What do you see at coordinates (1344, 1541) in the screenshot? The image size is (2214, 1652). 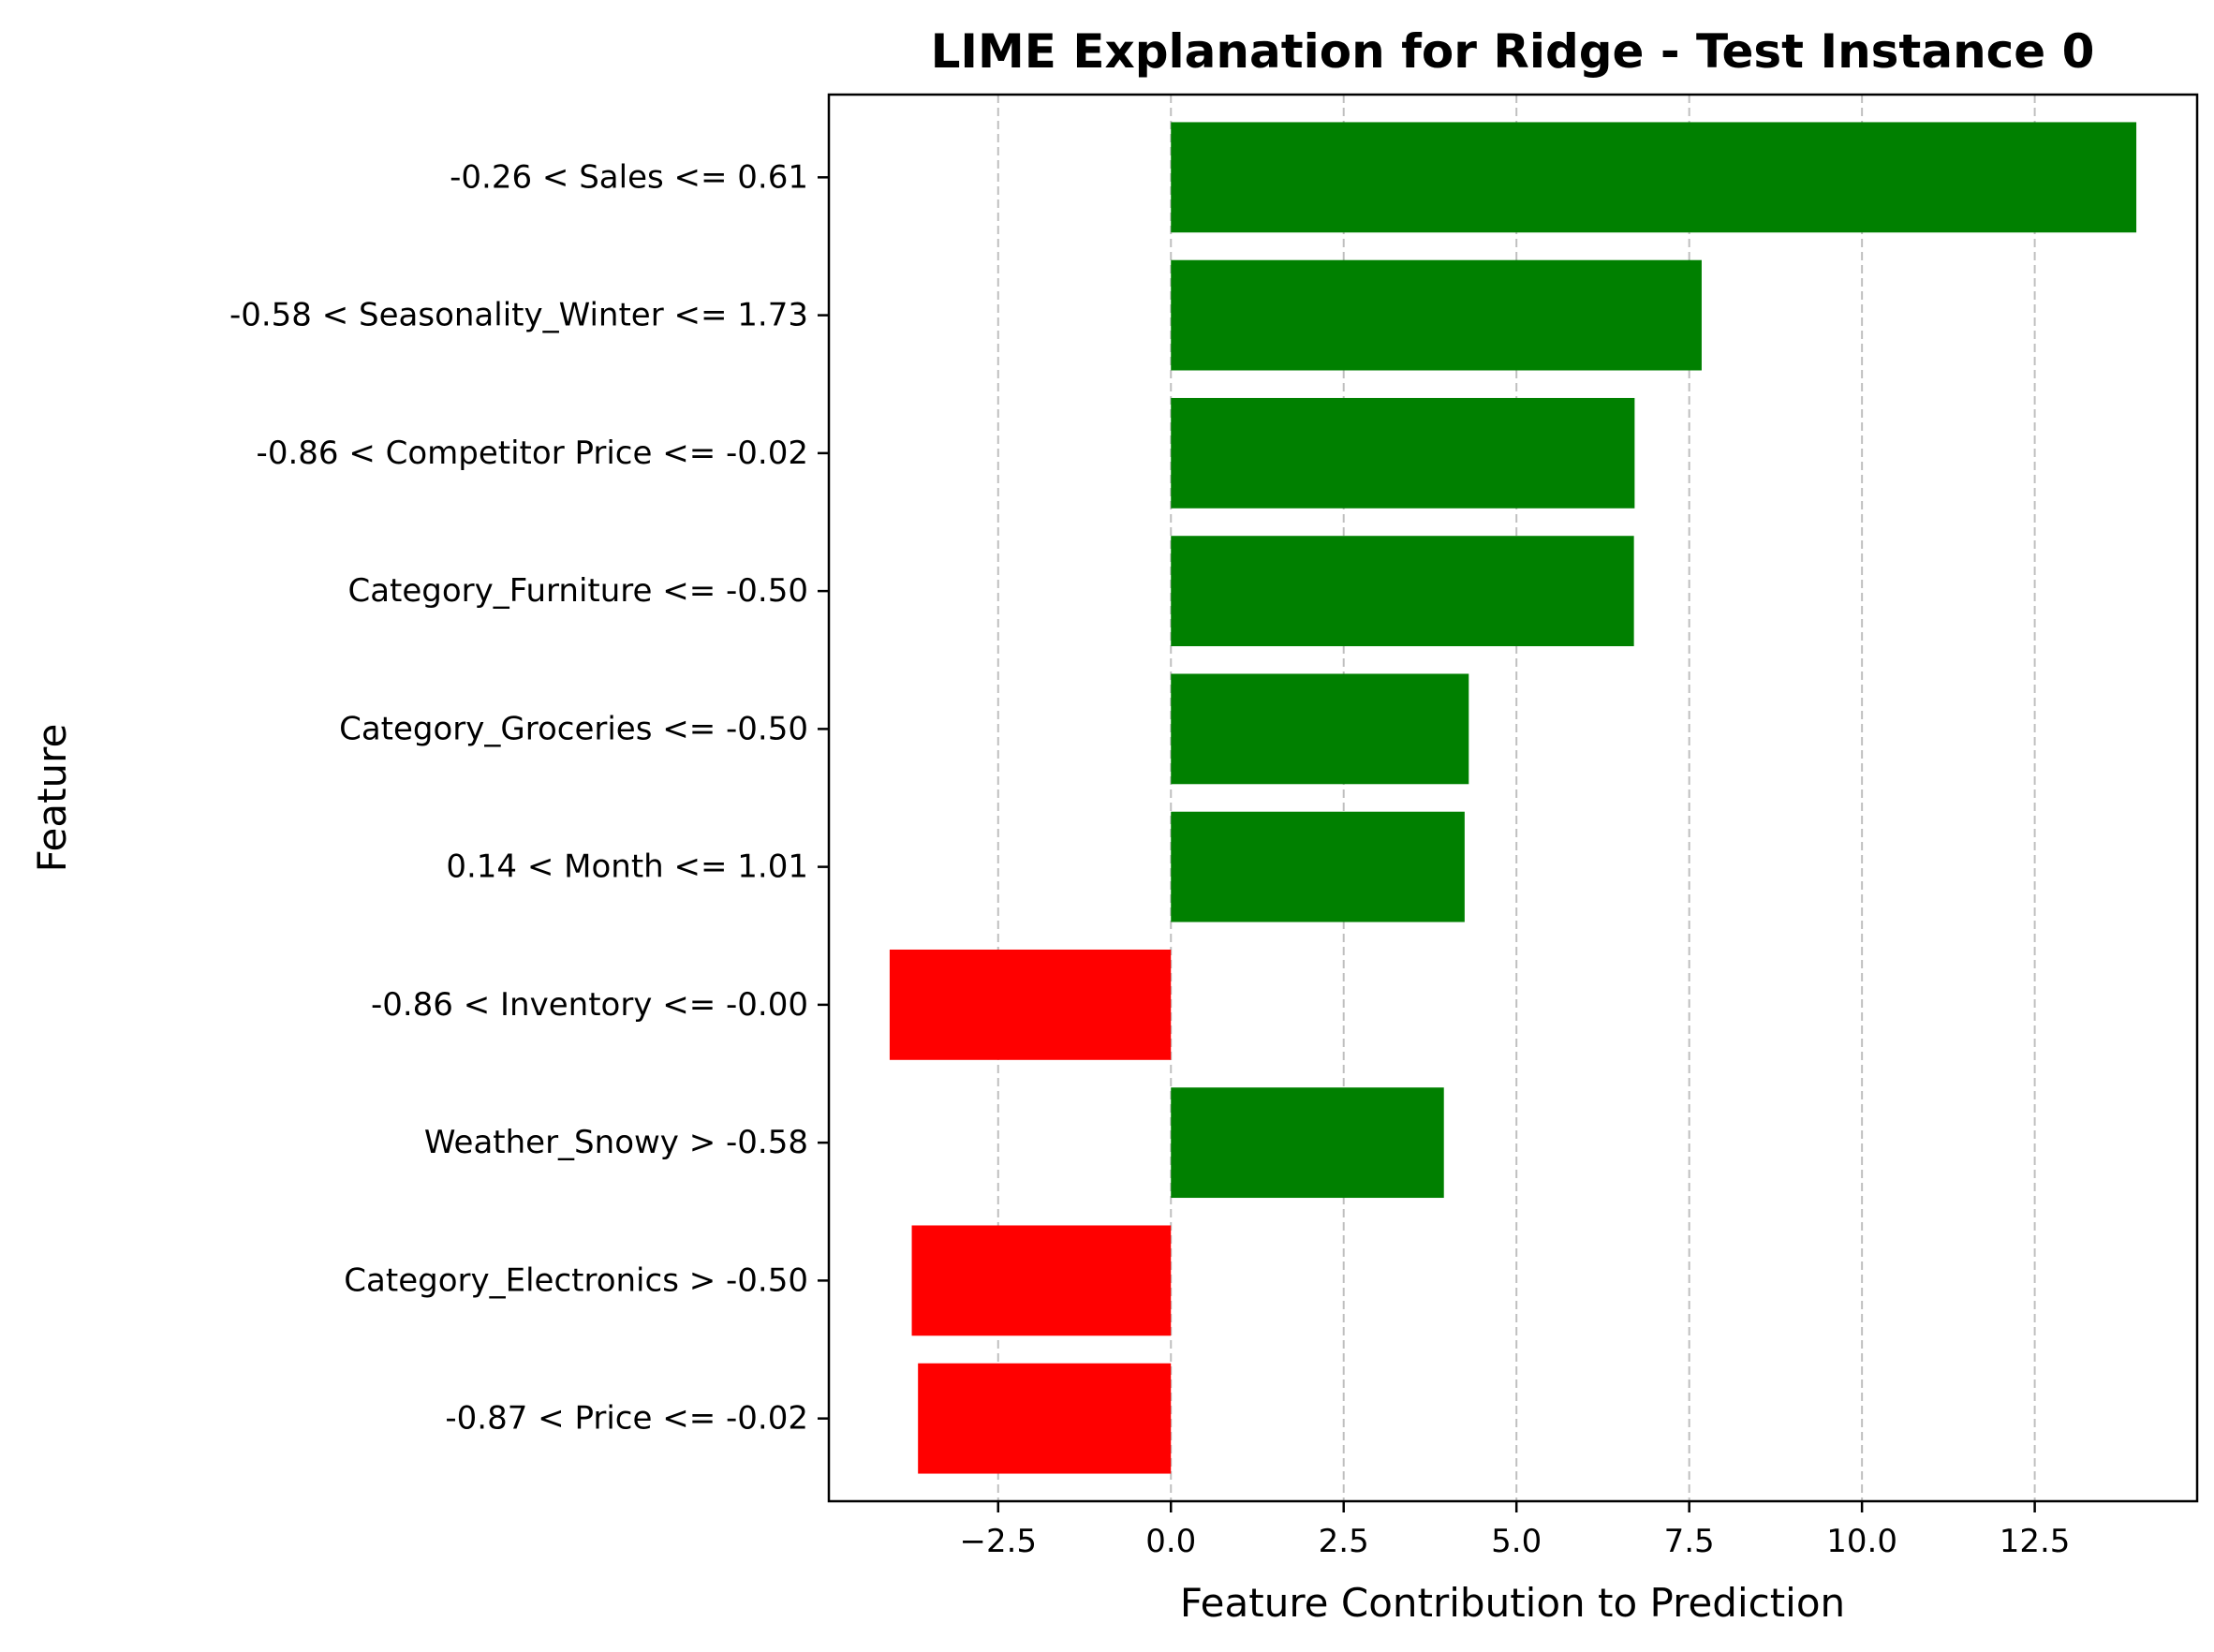 I see `x-tick-label: 2.5` at bounding box center [1344, 1541].